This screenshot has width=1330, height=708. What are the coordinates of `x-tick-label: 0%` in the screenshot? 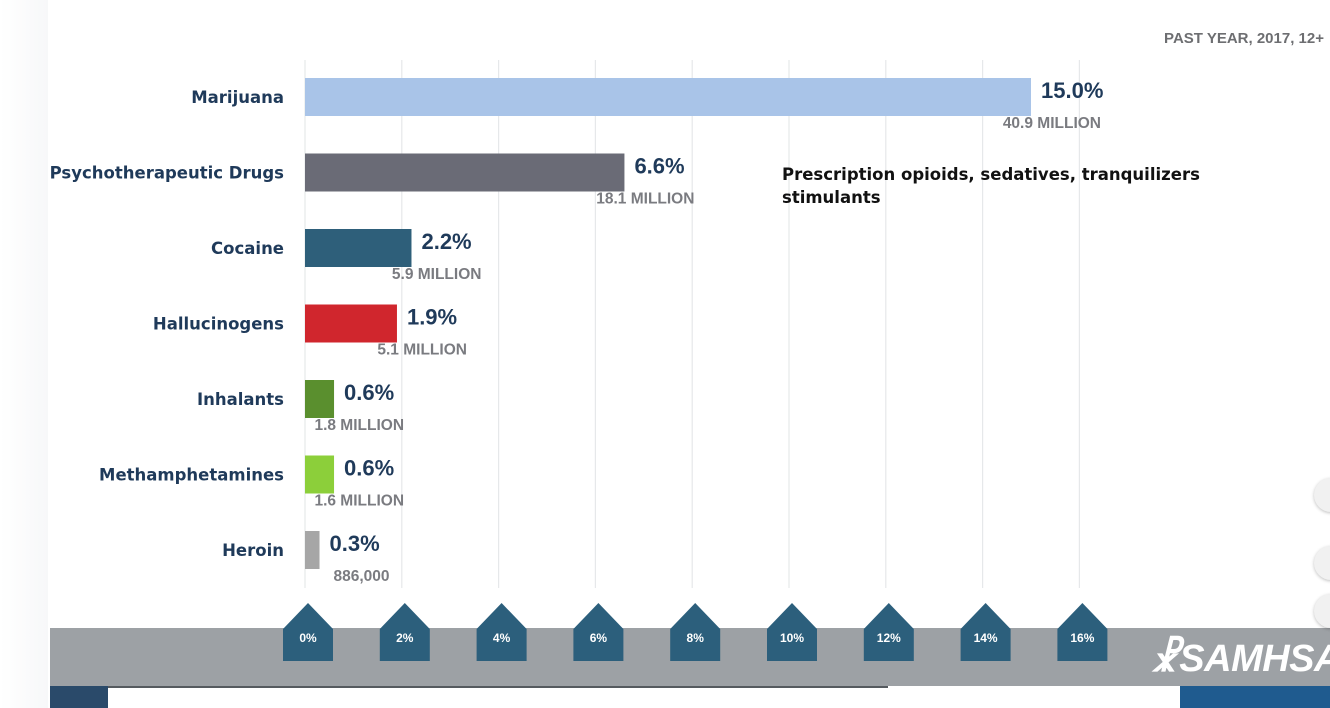 It's located at (308, 638).